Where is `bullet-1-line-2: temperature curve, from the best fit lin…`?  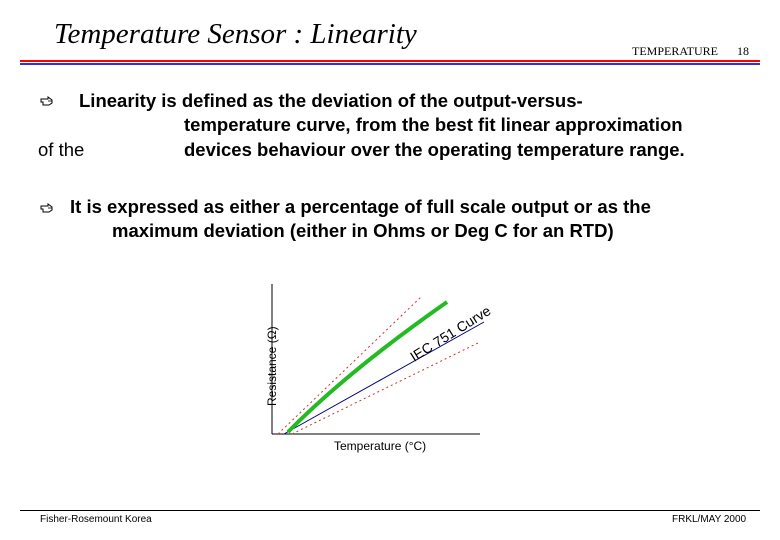 bullet-1-line-2: temperature curve, from the best fit lin… is located at coordinates (433, 124).